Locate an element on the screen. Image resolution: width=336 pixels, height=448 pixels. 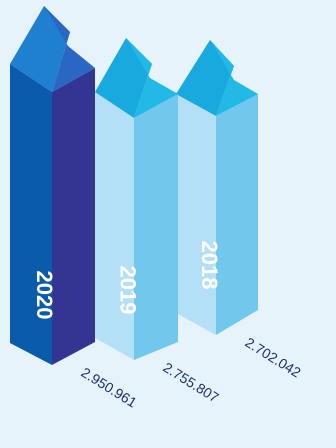
bar-value-label: 2.755.807 is located at coordinates (190, 382).